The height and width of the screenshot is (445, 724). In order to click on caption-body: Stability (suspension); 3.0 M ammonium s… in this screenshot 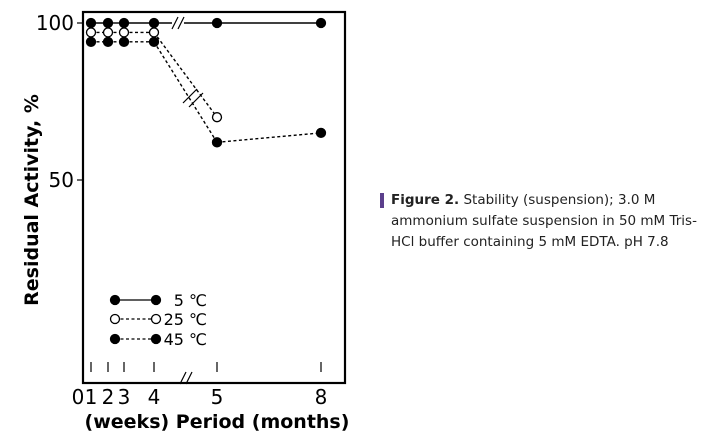, I will do `click(544, 221)`.